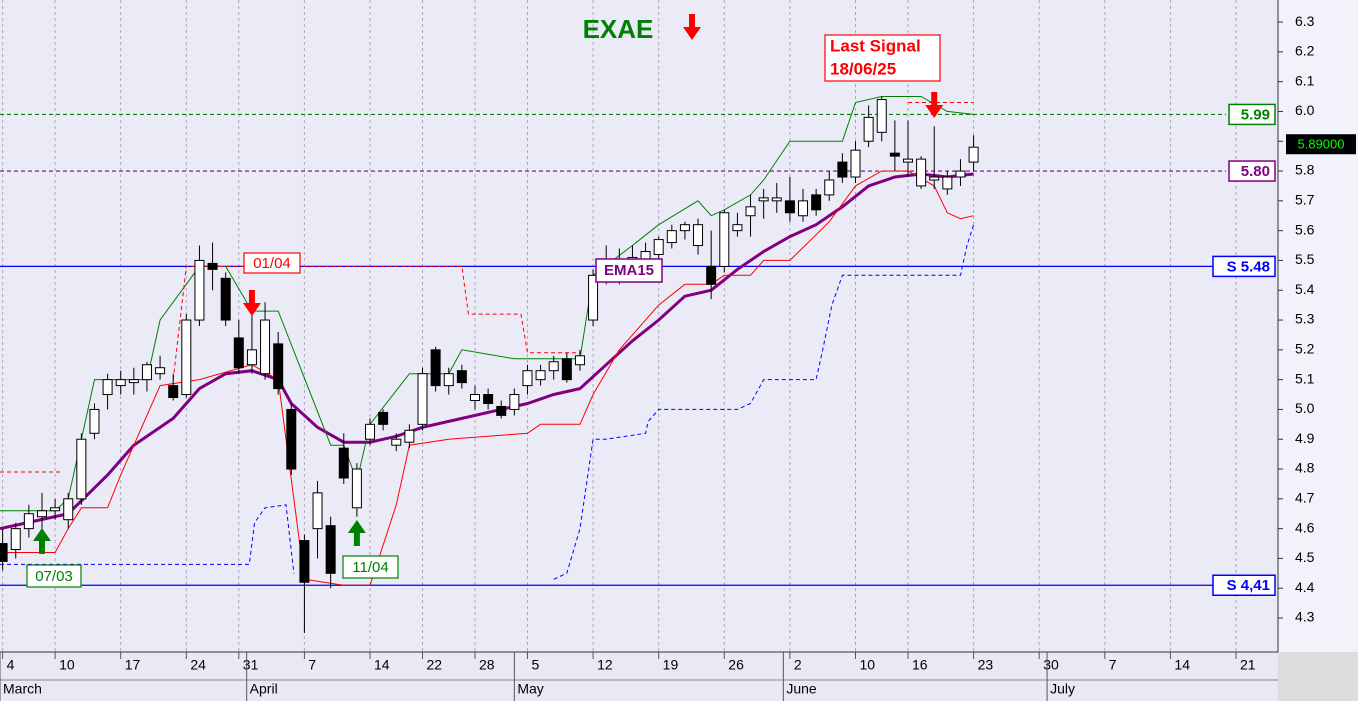  Describe the element at coordinates (1321, 144) in the screenshot. I see `last-price-tag` at that location.